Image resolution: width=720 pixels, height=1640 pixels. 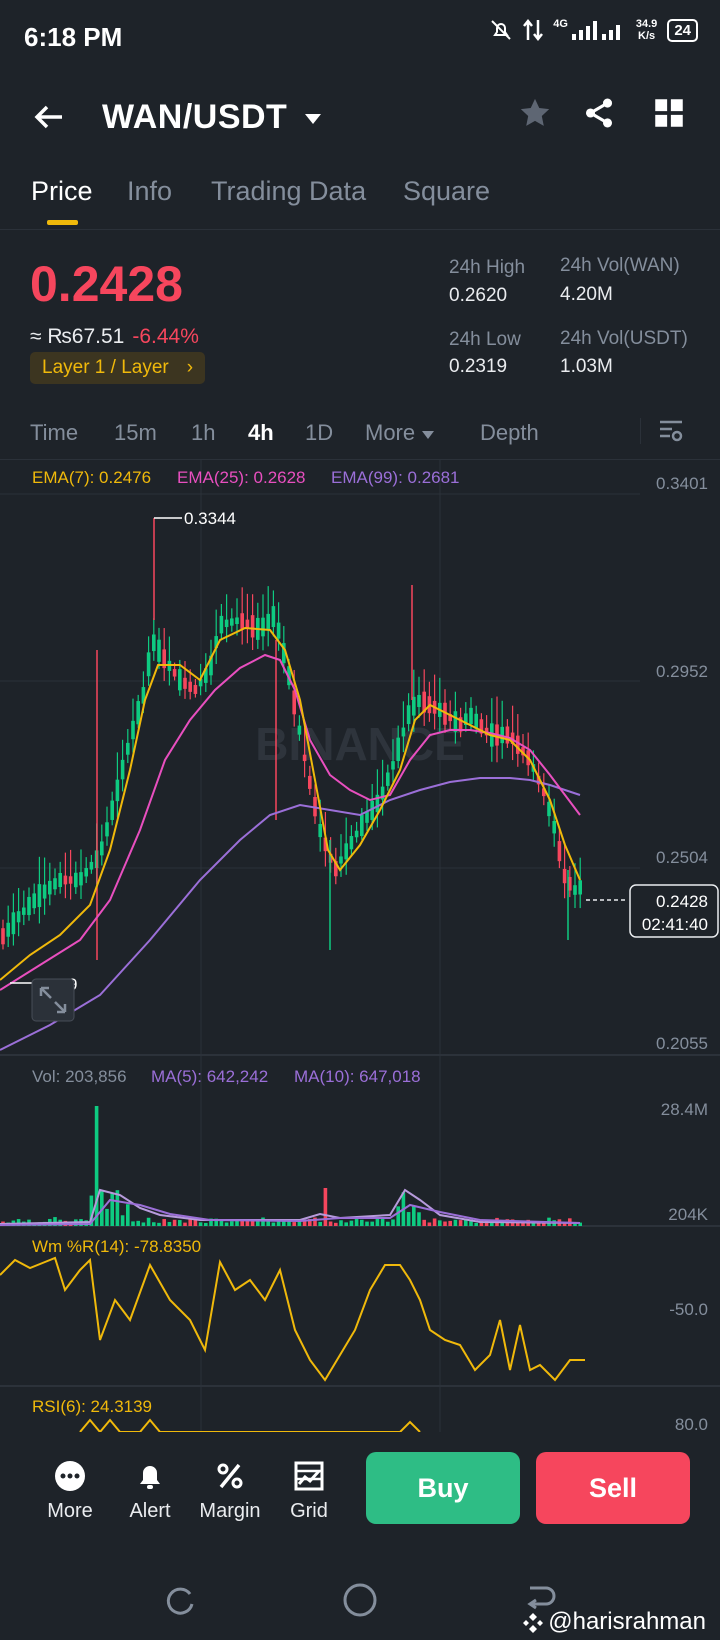 What do you see at coordinates (212, 117) in the screenshot?
I see `pair-selector: WAN/USDT` at bounding box center [212, 117].